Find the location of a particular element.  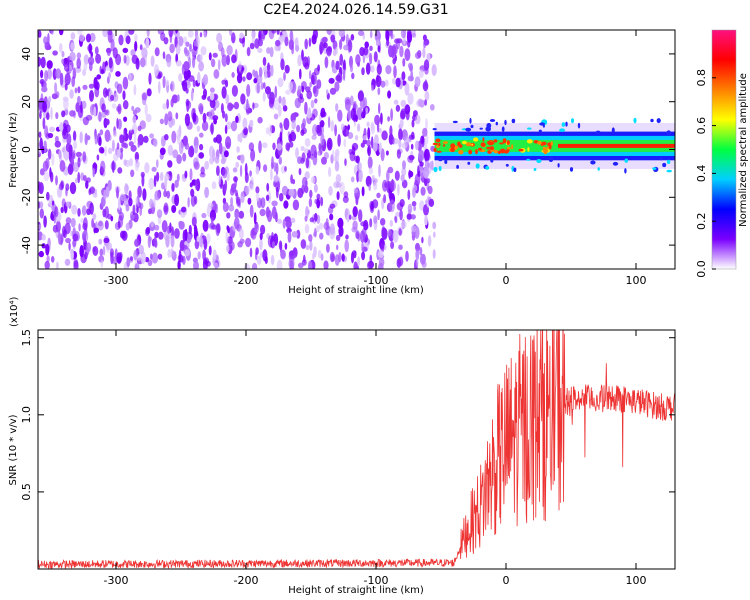

x-tick-label: -300 is located at coordinates (116, 280).